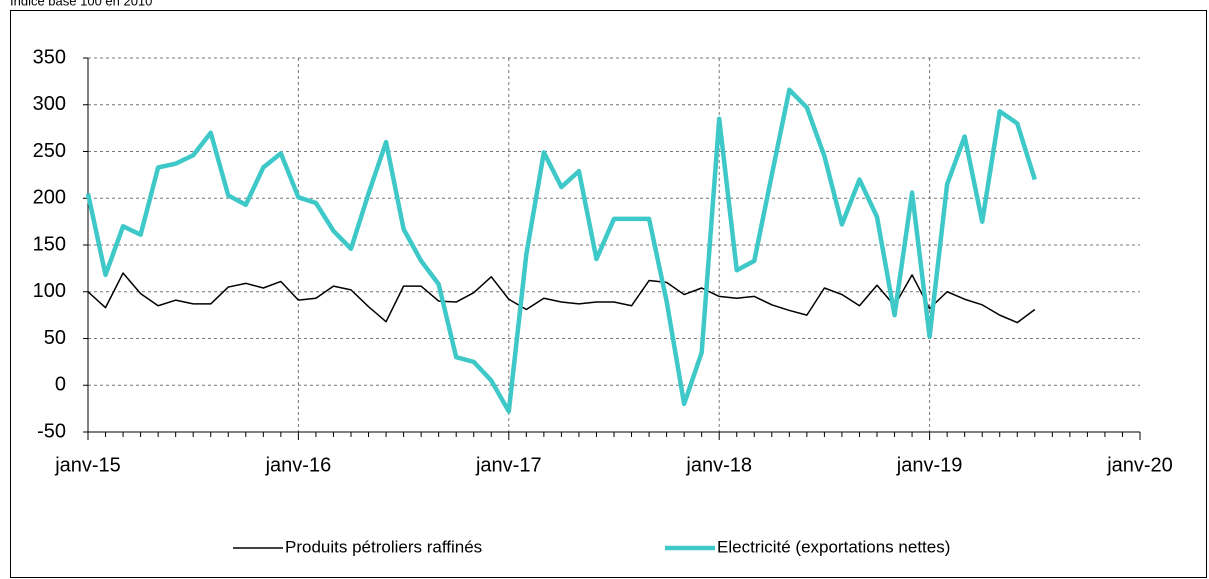 This screenshot has height=579, width=1209. Describe the element at coordinates (298, 465) in the screenshot. I see `x-tick-label: janv-16` at that location.